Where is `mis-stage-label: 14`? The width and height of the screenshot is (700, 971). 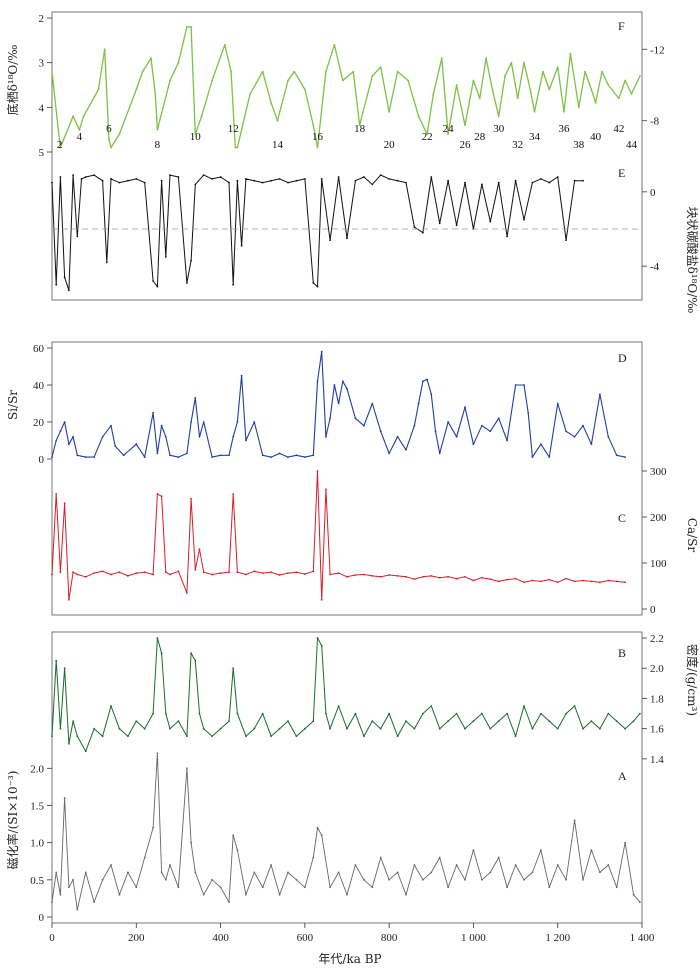 mis-stage-label: 14 is located at coordinates (278, 145).